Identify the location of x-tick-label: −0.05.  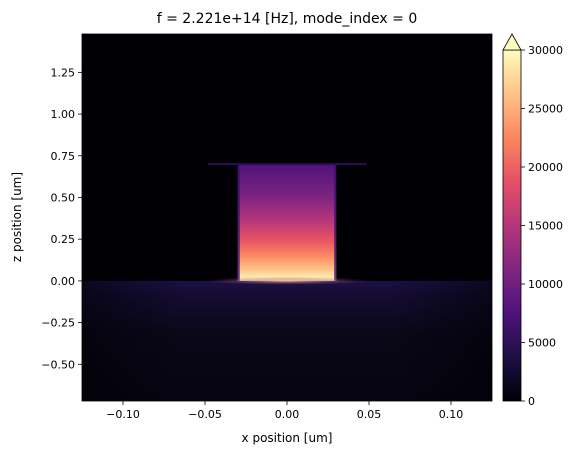
(205, 414).